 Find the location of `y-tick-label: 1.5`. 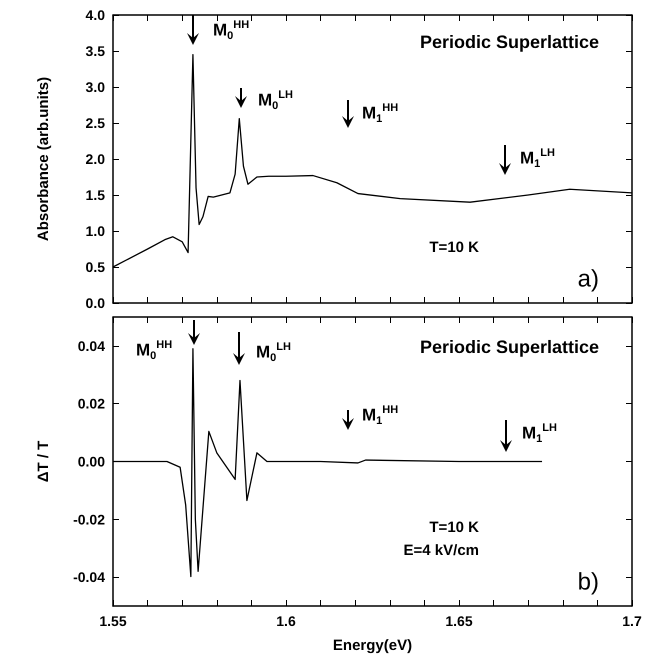

y-tick-label: 1.5 is located at coordinates (96, 195).